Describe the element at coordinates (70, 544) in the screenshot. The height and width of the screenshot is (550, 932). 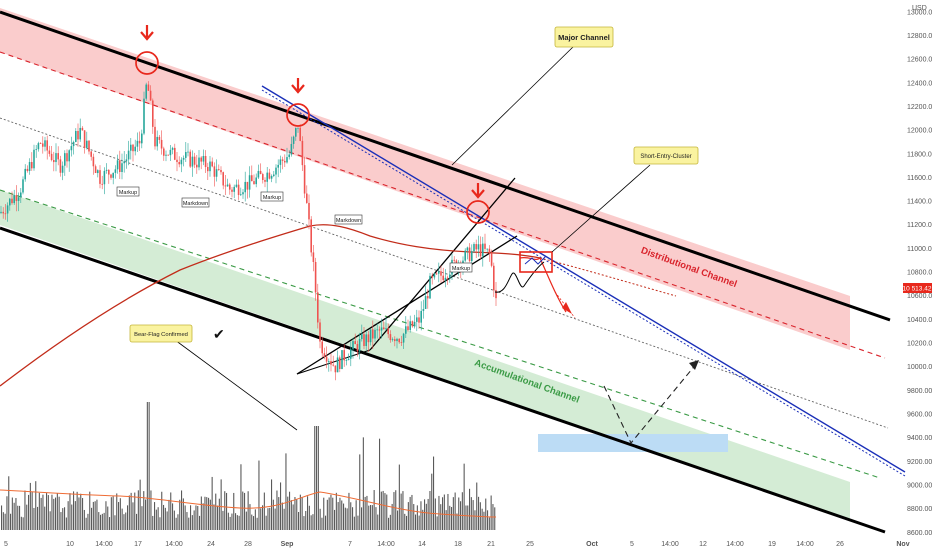
I see `time-tick: 10` at that location.